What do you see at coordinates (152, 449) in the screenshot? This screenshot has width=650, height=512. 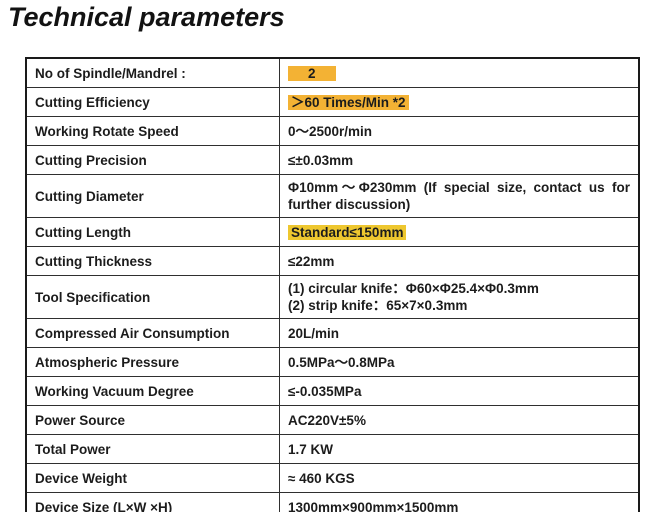 I see `parameter-label: Total Power` at bounding box center [152, 449].